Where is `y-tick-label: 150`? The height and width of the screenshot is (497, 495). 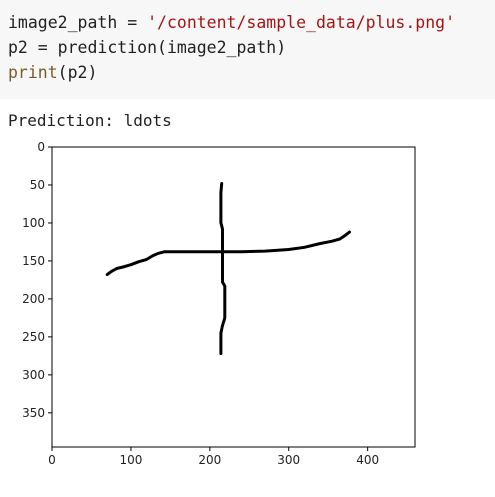
y-tick-label: 150 is located at coordinates (33, 261).